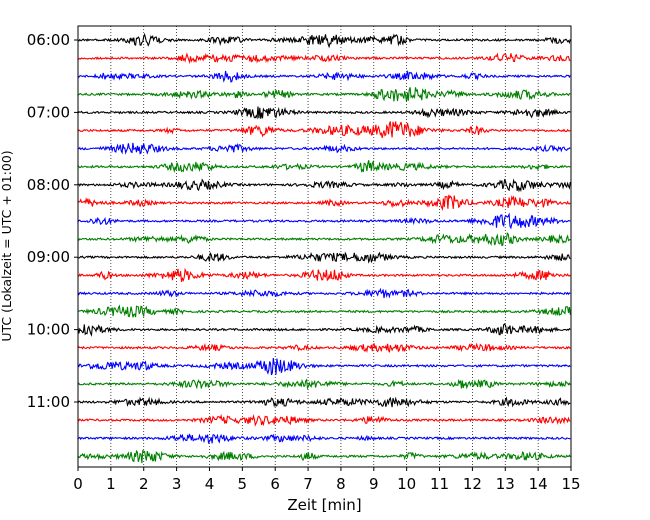  What do you see at coordinates (7, 245) in the screenshot?
I see `y-axis-label: UTC (Lokalzeit = UTC + 01:00)` at bounding box center [7, 245].